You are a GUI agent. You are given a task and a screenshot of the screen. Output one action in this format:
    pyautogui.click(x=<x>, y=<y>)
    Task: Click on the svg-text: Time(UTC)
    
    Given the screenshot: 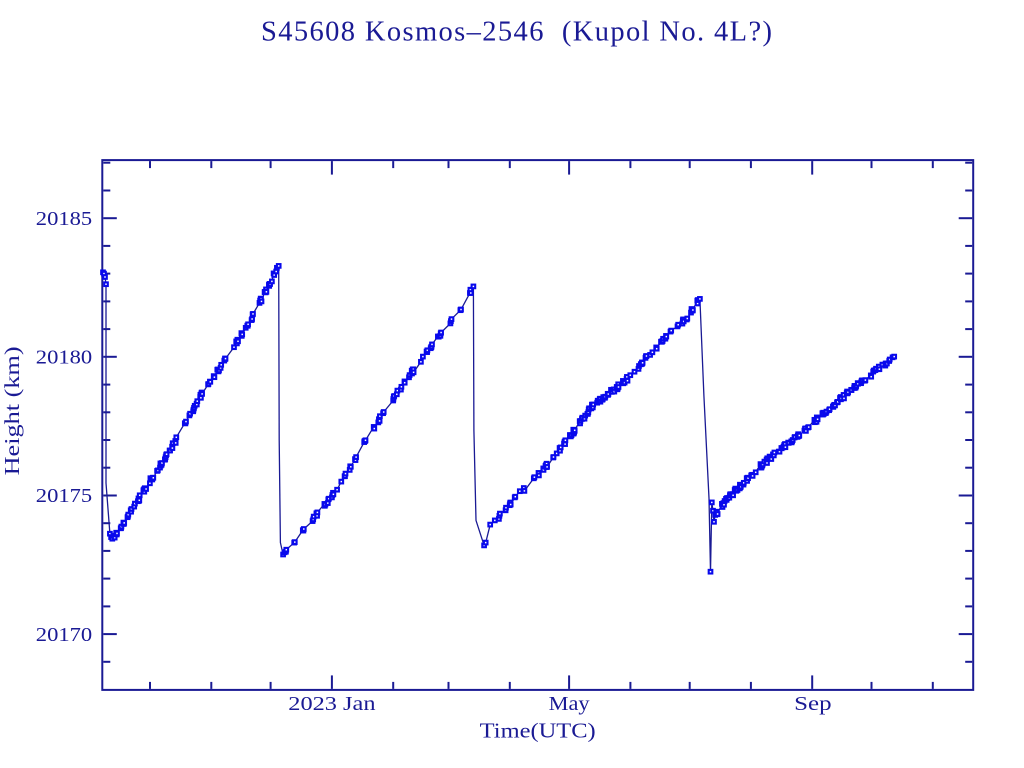 What is the action you would take?
    pyautogui.click(x=538, y=730)
    